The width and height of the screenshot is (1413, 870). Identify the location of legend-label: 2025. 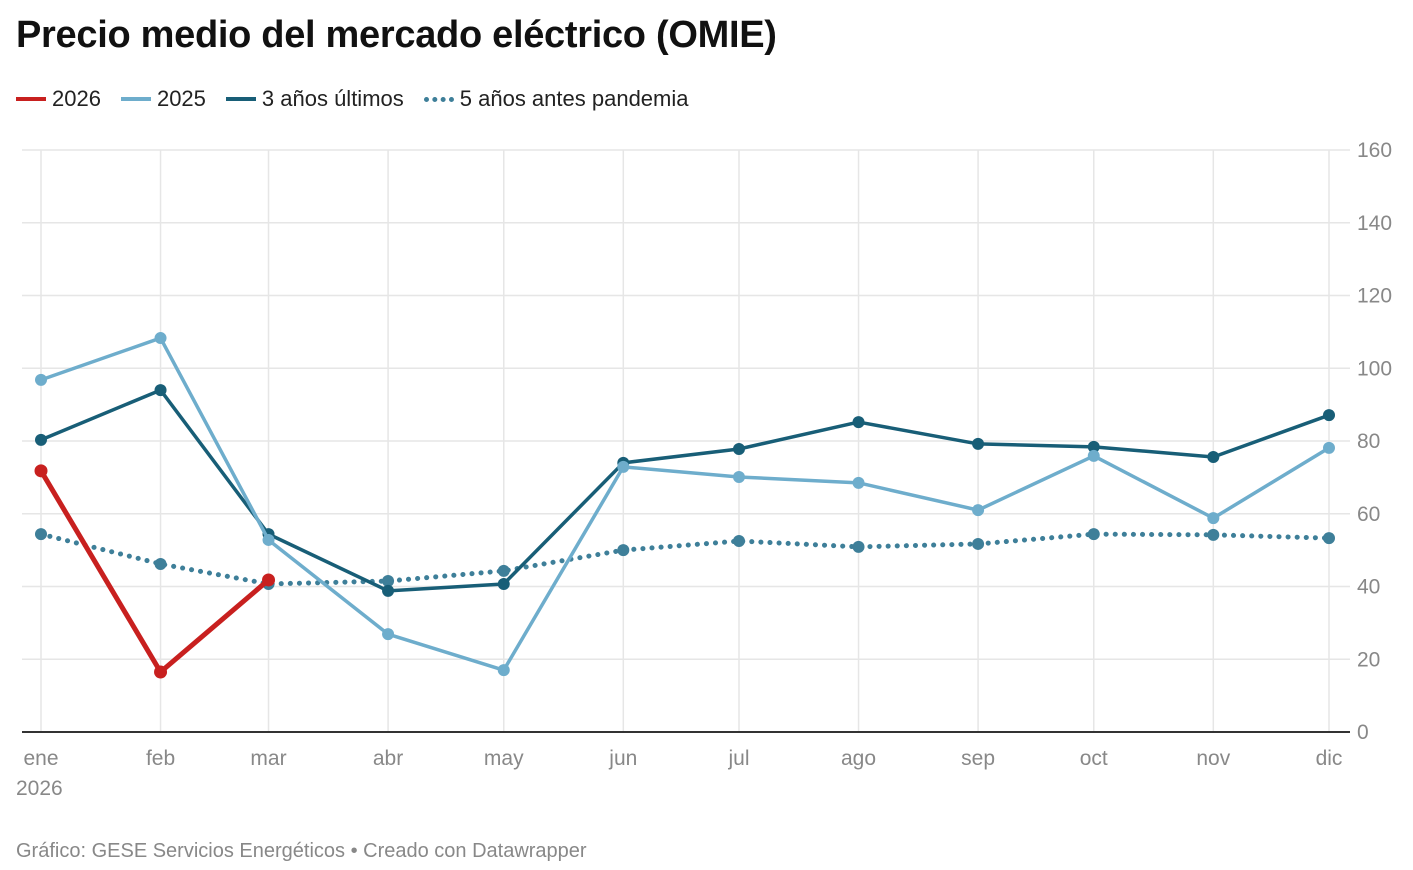
(181, 98).